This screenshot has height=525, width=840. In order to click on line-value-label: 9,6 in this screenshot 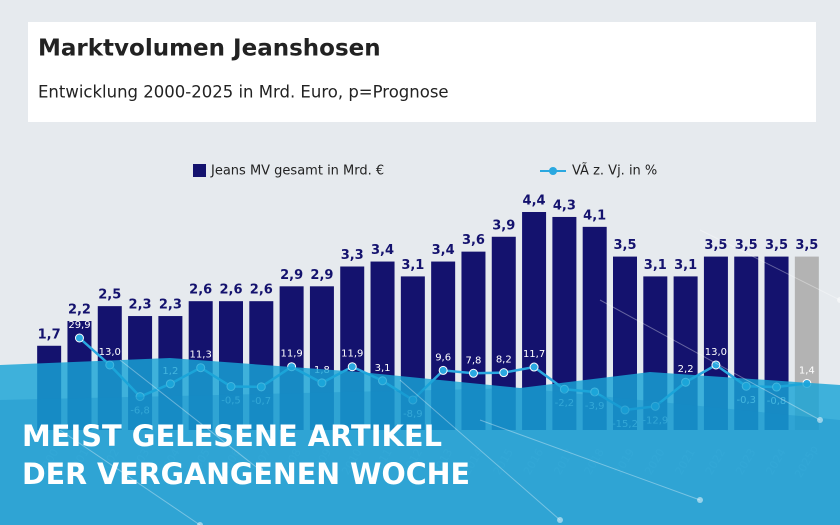, I will do `click(443, 357)`.